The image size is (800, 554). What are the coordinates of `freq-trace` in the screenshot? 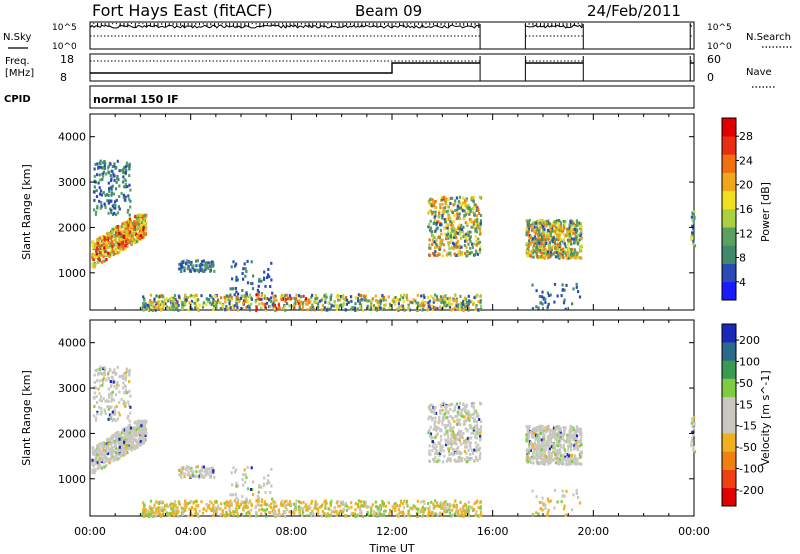 It's located at (392, 68).